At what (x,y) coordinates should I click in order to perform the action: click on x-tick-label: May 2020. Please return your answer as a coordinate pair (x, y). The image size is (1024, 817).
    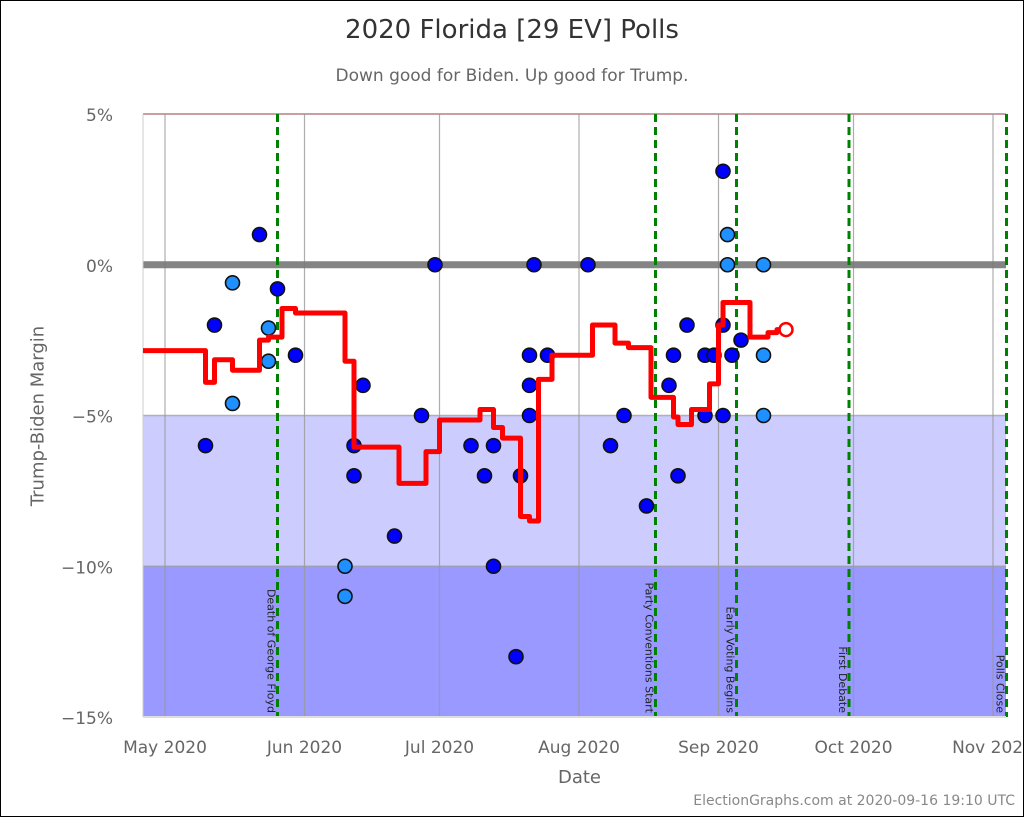
    Looking at the image, I should click on (165, 748).